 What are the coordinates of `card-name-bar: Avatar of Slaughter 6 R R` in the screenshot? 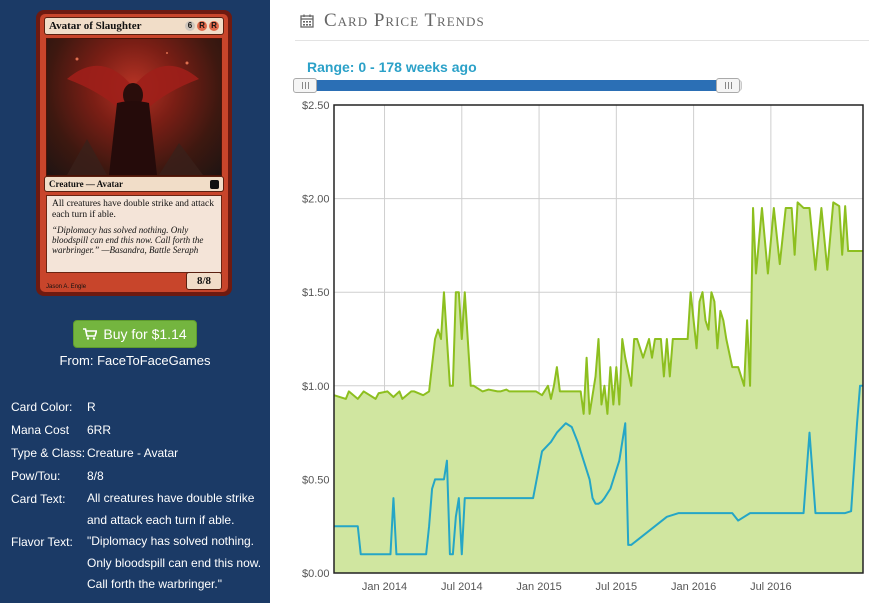 It's located at (134, 26).